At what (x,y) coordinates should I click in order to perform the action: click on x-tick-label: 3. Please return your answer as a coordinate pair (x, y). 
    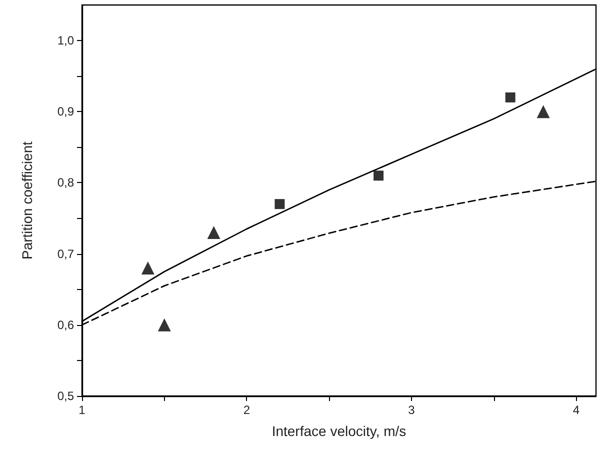
    Looking at the image, I should click on (412, 410).